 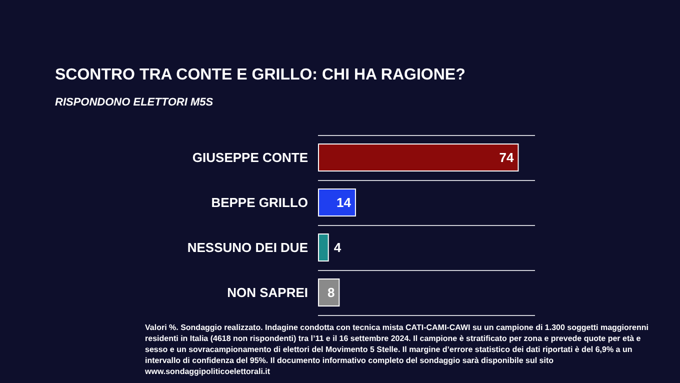 I want to click on text: RISPONDONO ELETTORI M5S, so click(x=134, y=102).